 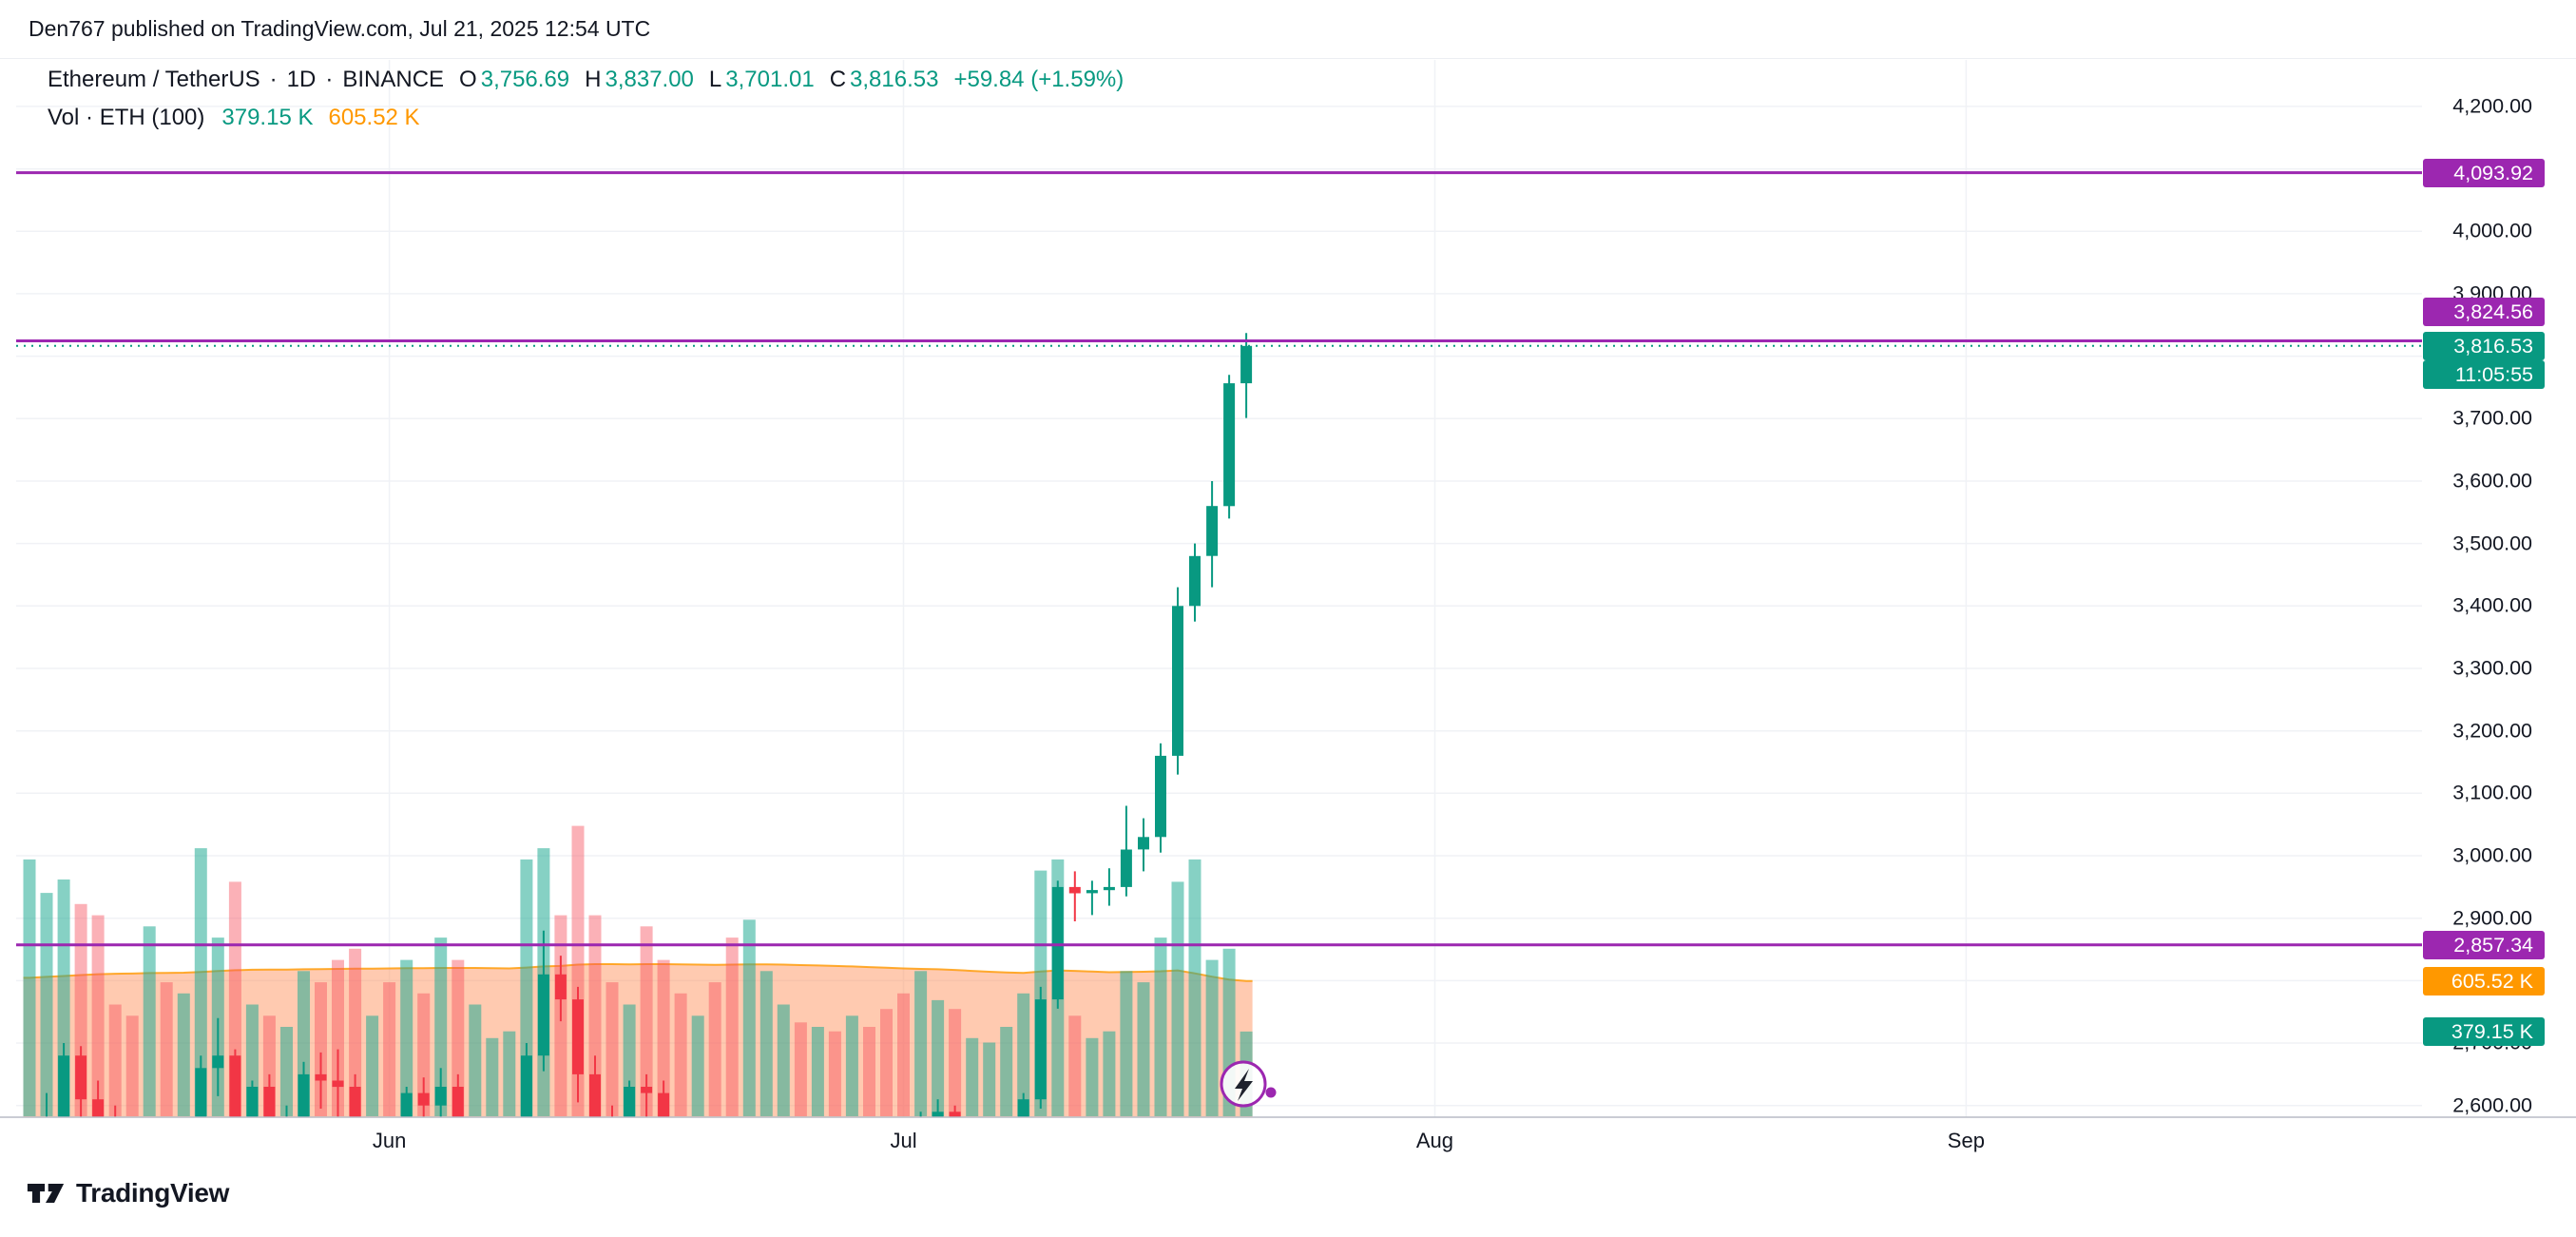 What do you see at coordinates (394, 79) in the screenshot?
I see `exchange-label: BINANCE` at bounding box center [394, 79].